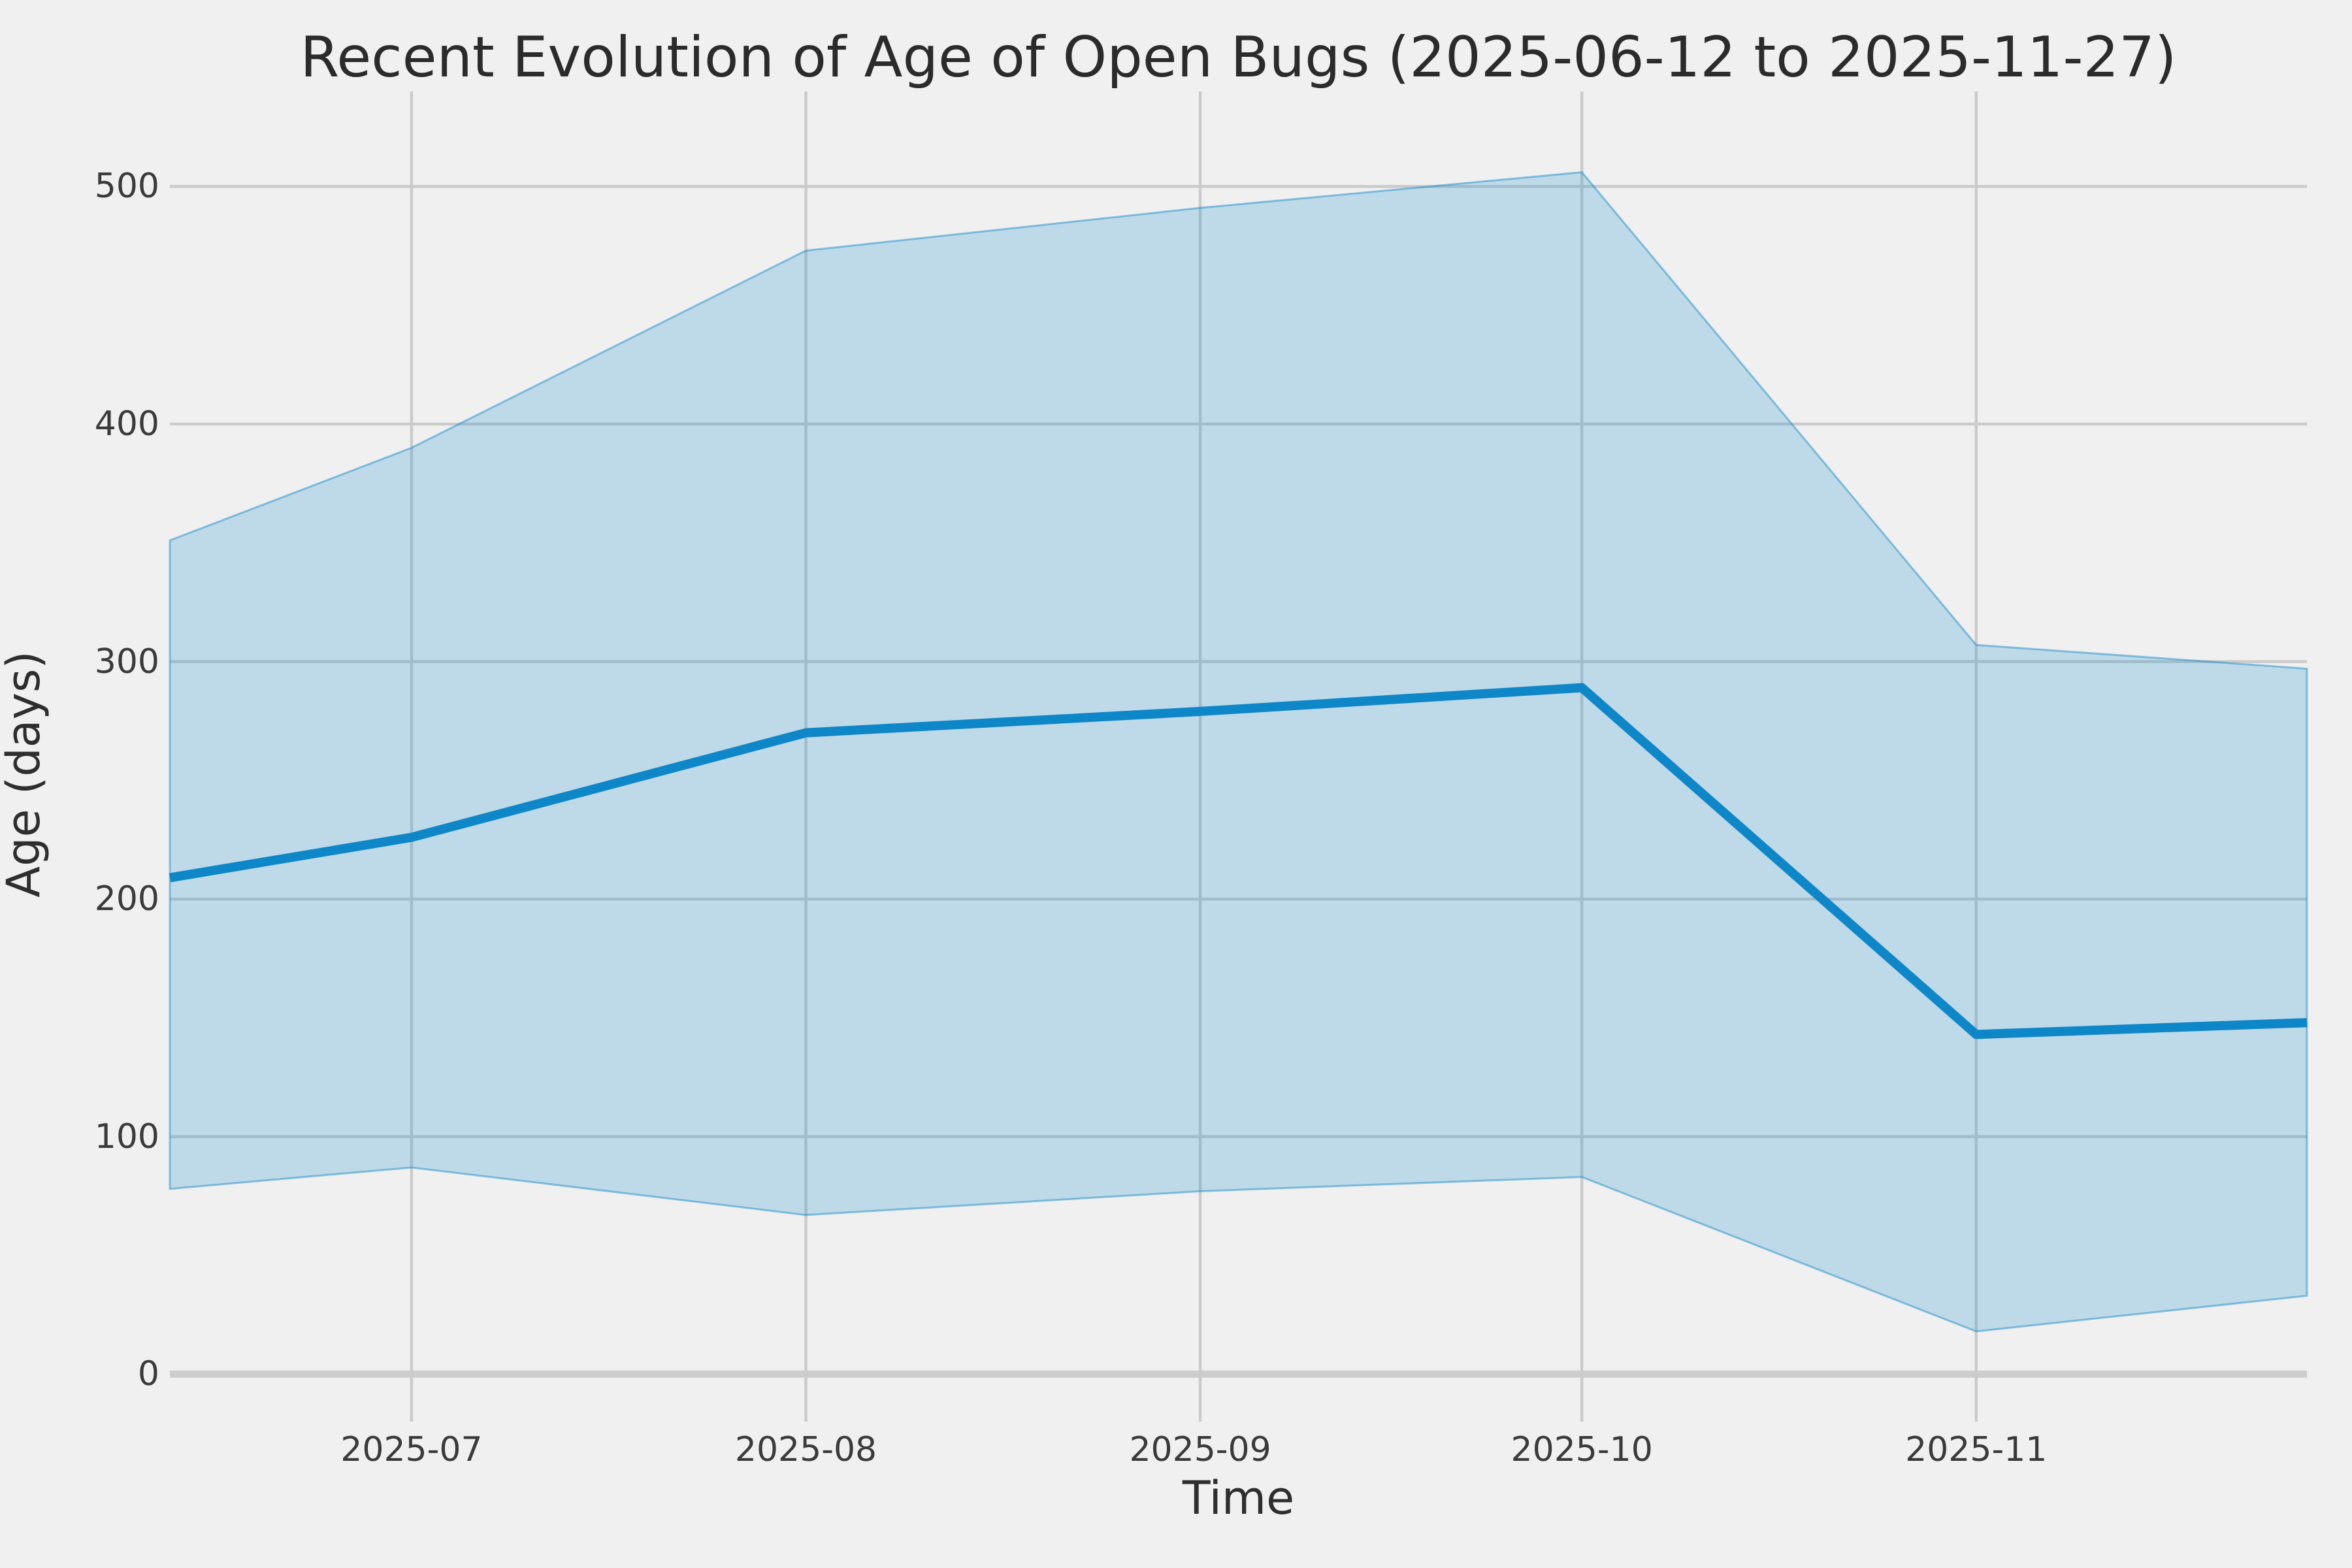 This screenshot has height=1568, width=2352. Describe the element at coordinates (411, 1449) in the screenshot. I see `x-tick-label: 2025-07` at that location.